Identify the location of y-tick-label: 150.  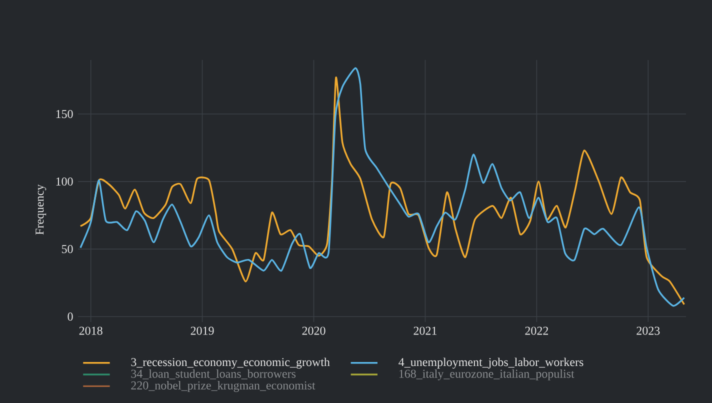
(64, 114).